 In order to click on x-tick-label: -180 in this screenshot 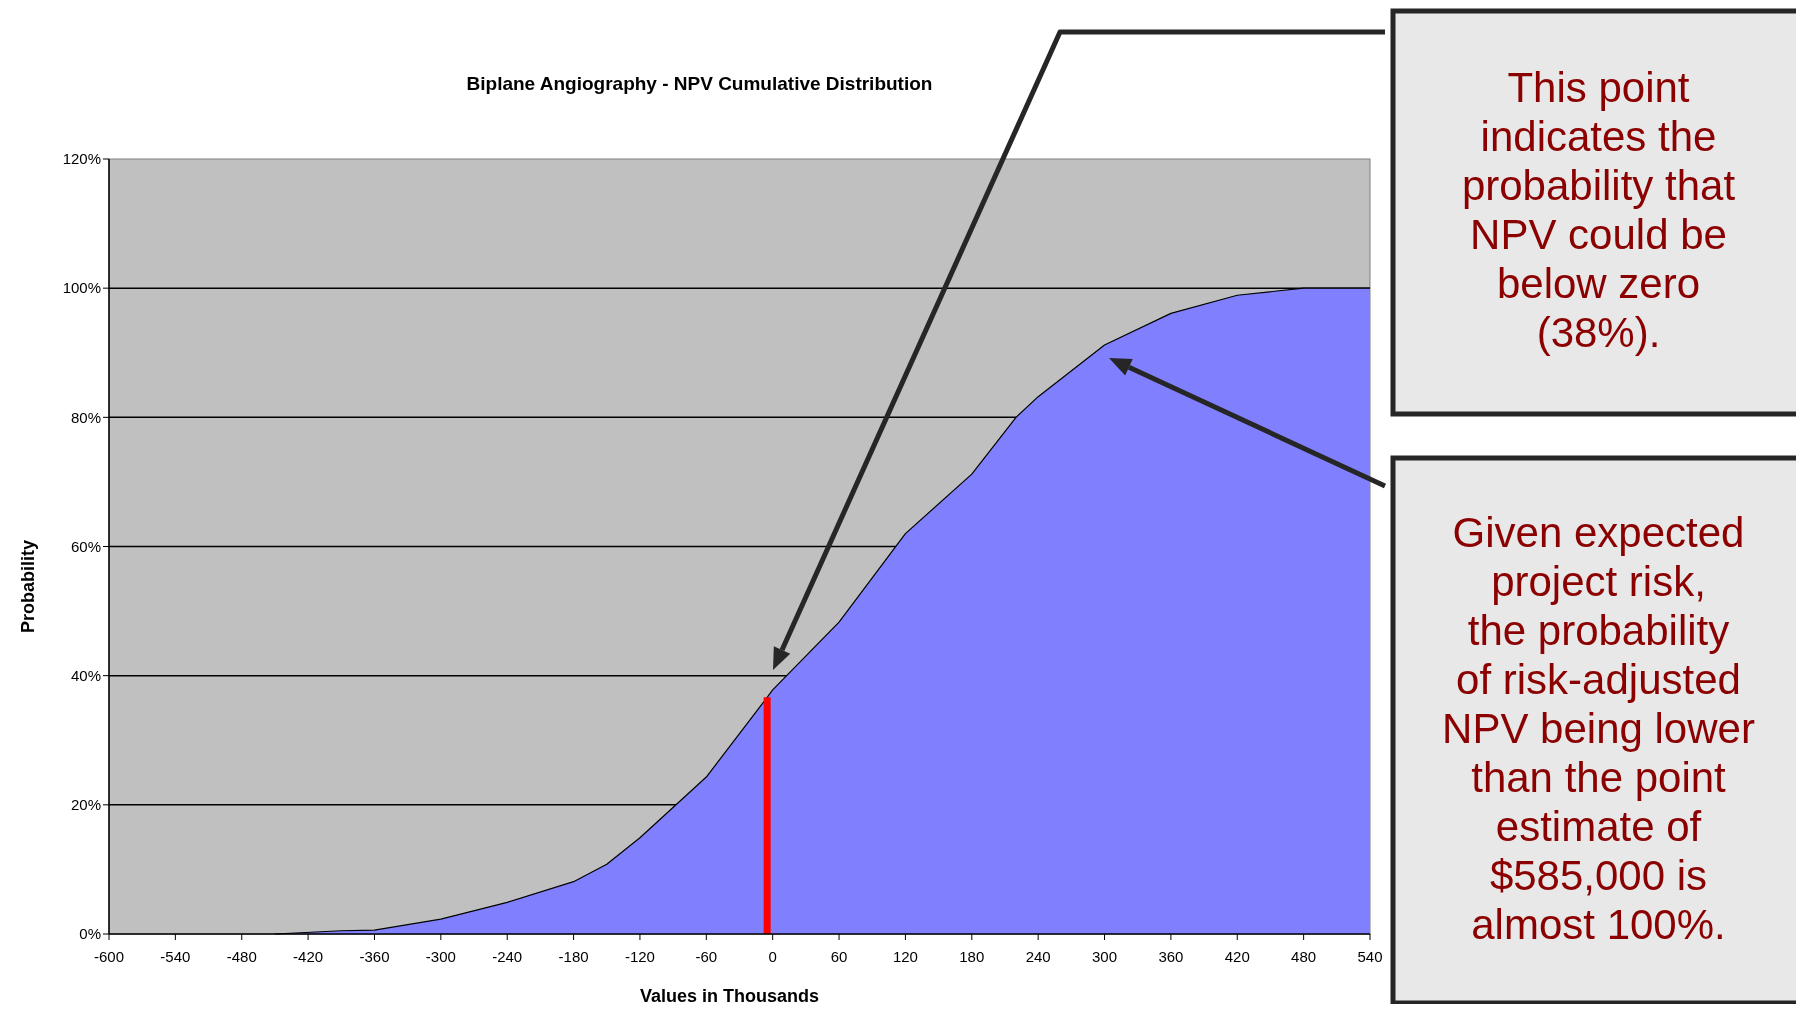, I will do `click(573, 956)`.